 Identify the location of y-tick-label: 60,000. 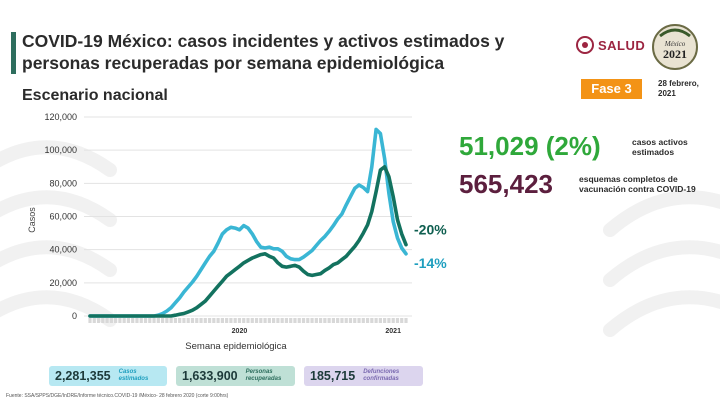
(63, 217).